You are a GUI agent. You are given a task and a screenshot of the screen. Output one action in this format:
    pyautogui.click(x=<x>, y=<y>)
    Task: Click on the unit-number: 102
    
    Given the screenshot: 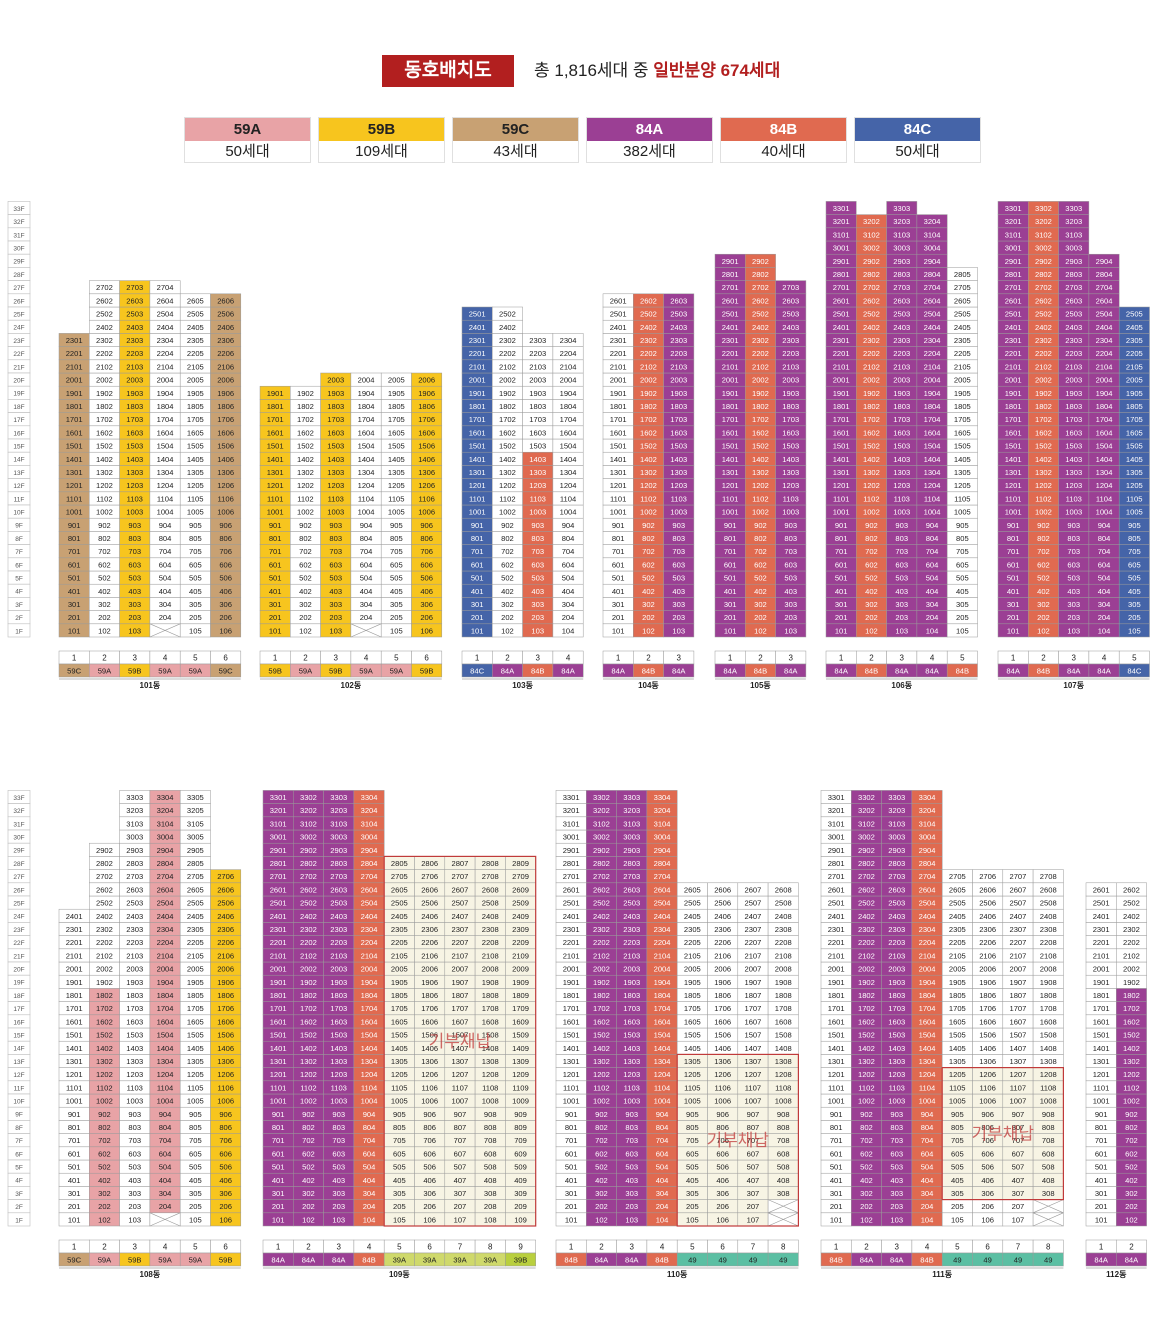 What is the action you would take?
    pyautogui.click(x=305, y=630)
    